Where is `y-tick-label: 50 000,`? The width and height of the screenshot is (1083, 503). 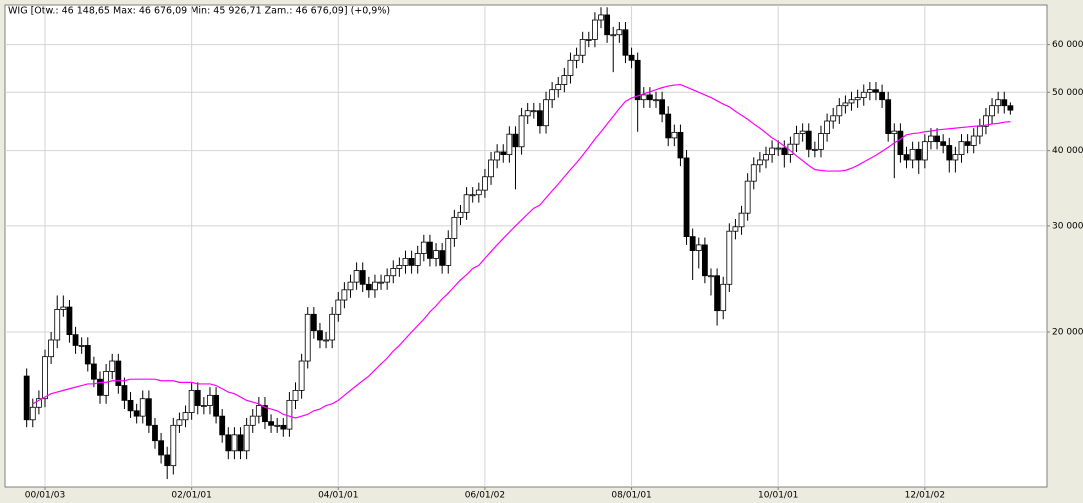 y-tick-label: 50 000, is located at coordinates (1067, 93).